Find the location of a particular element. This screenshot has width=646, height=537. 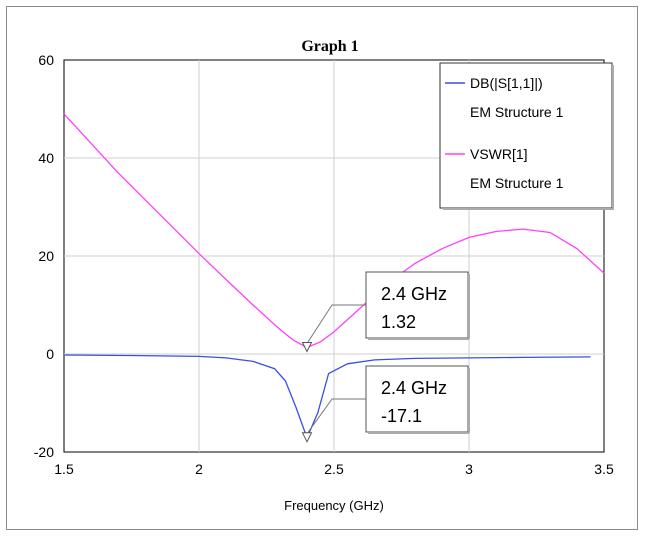

marker-vswr: 2.4 GHz 1.32 is located at coordinates (385, 312).